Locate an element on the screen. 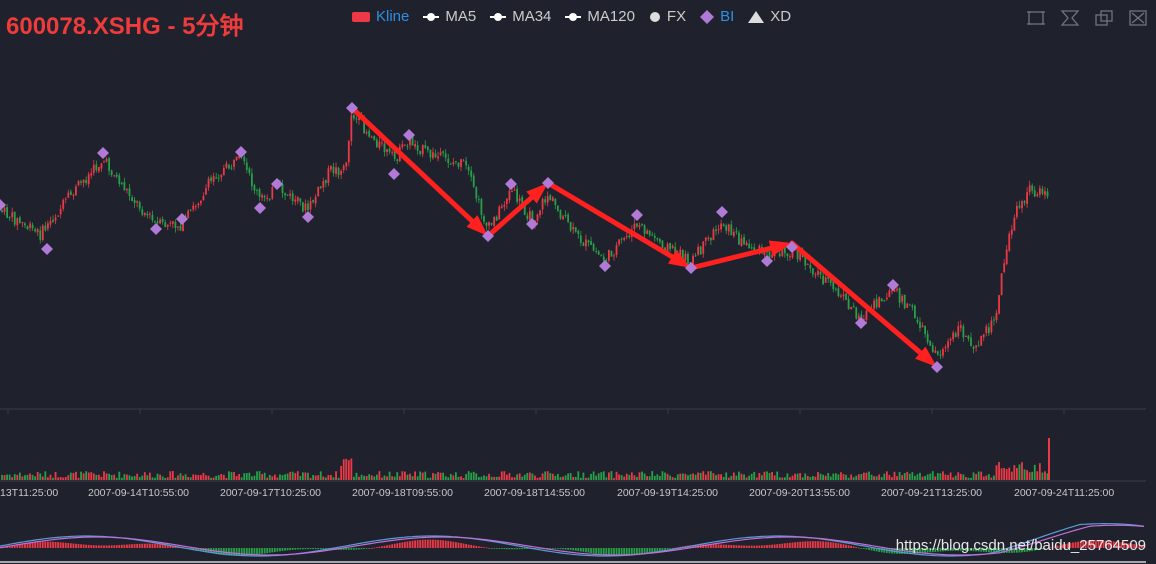 The height and width of the screenshot is (564, 1156). legend-item-kline: Kline is located at coordinates (380, 16).